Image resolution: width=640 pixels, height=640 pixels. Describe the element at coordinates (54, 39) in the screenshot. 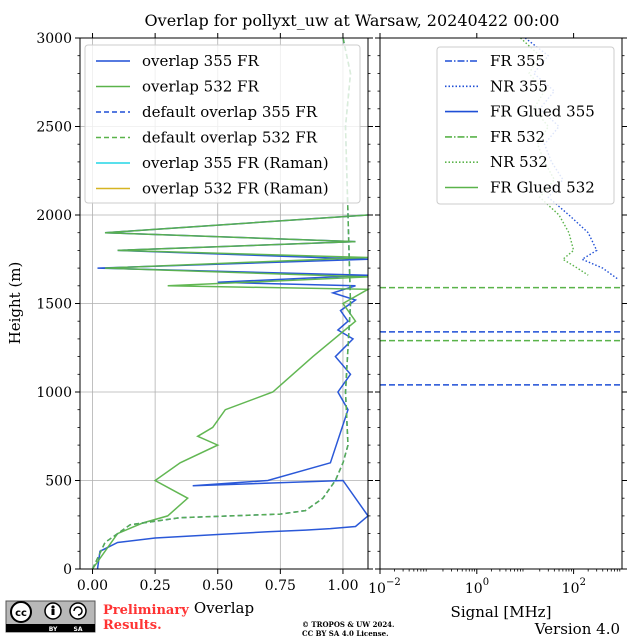

I see `overlap-y-tick-label: 3000` at that location.